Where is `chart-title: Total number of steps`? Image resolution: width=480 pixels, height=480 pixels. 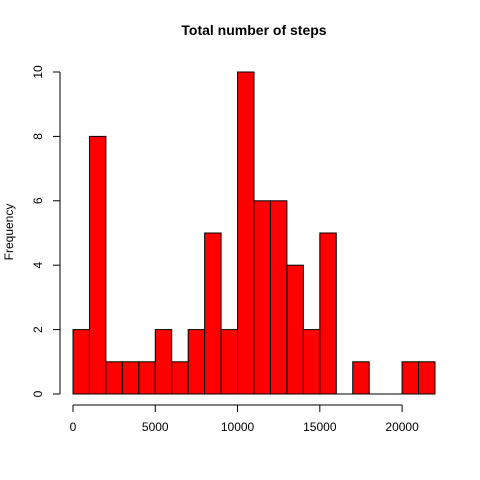 chart-title: Total number of steps is located at coordinates (253, 30).